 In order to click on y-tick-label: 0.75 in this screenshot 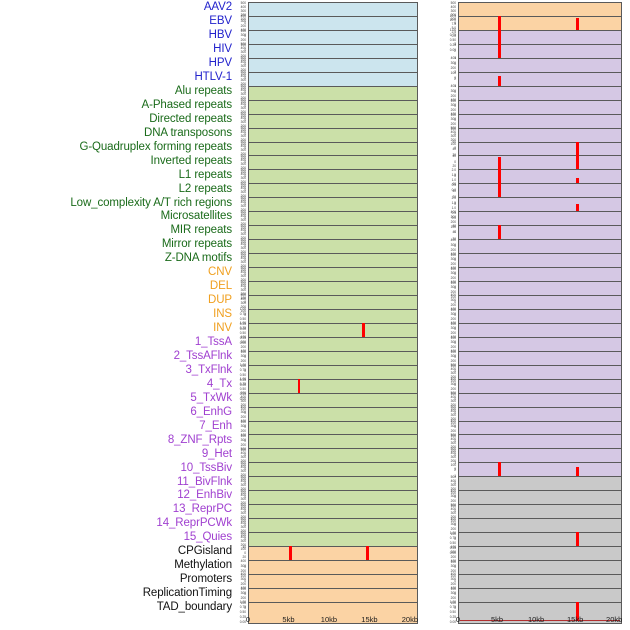, I will do `click(242, 370)`.